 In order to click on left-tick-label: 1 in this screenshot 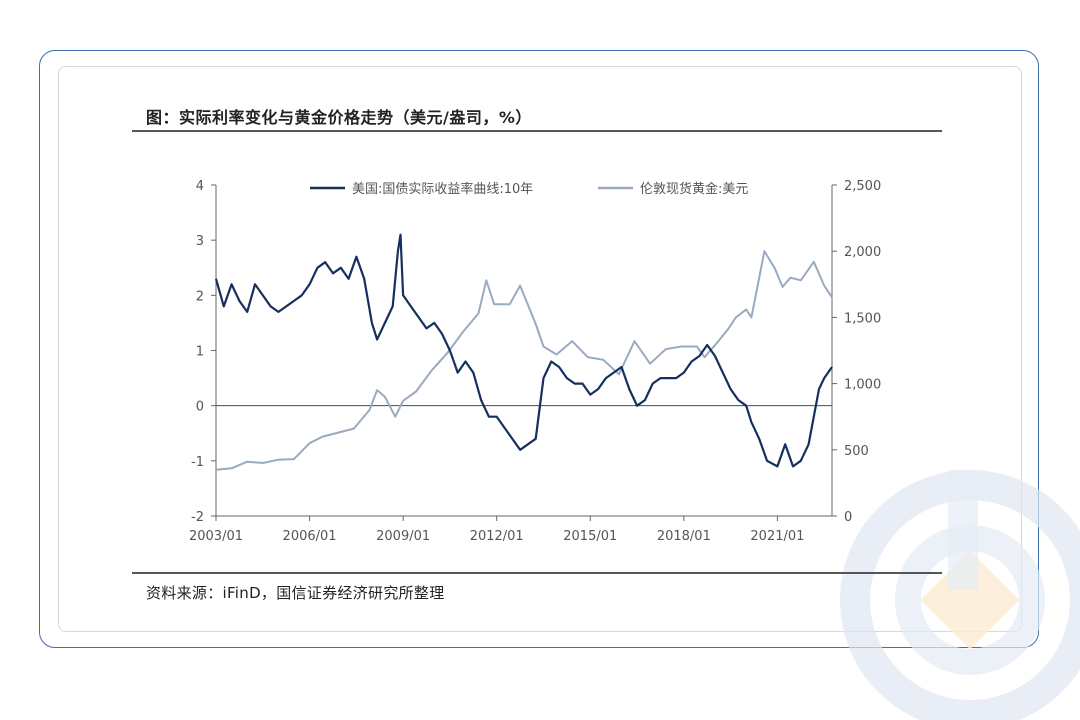, I will do `click(200, 352)`.